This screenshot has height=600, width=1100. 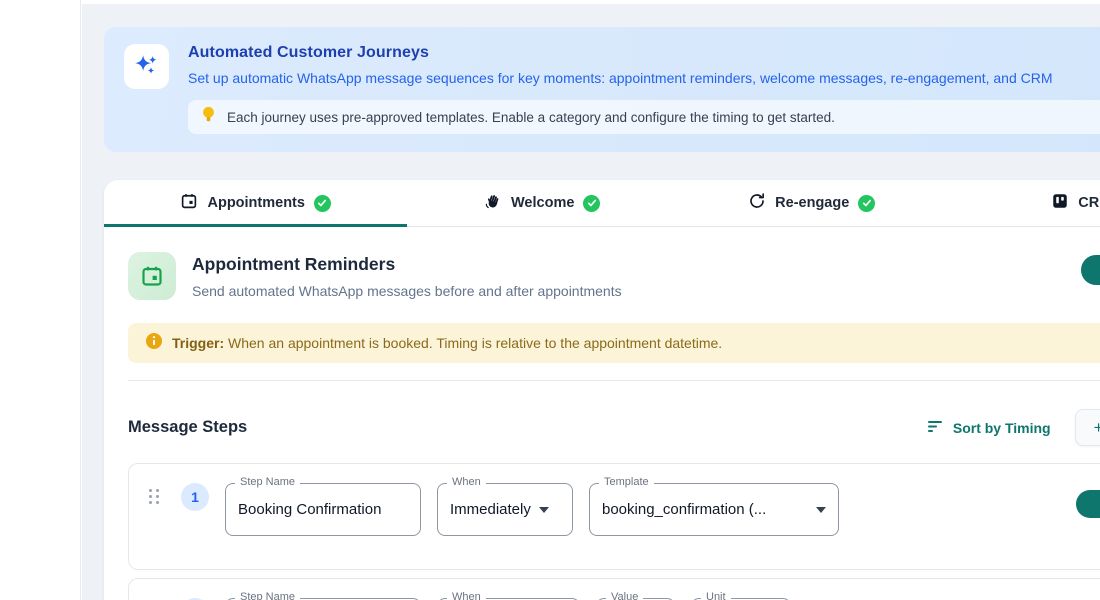 I want to click on steps-header: Message Steps Sort by Timing + Add Step, so click(x=614, y=427).